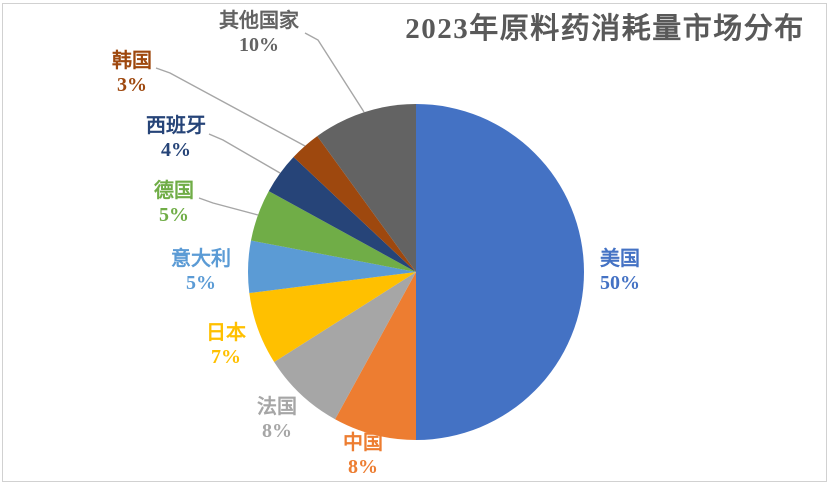  What do you see at coordinates (620, 271) in the screenshot?
I see `pie-label-usa: 美国 50%` at bounding box center [620, 271].